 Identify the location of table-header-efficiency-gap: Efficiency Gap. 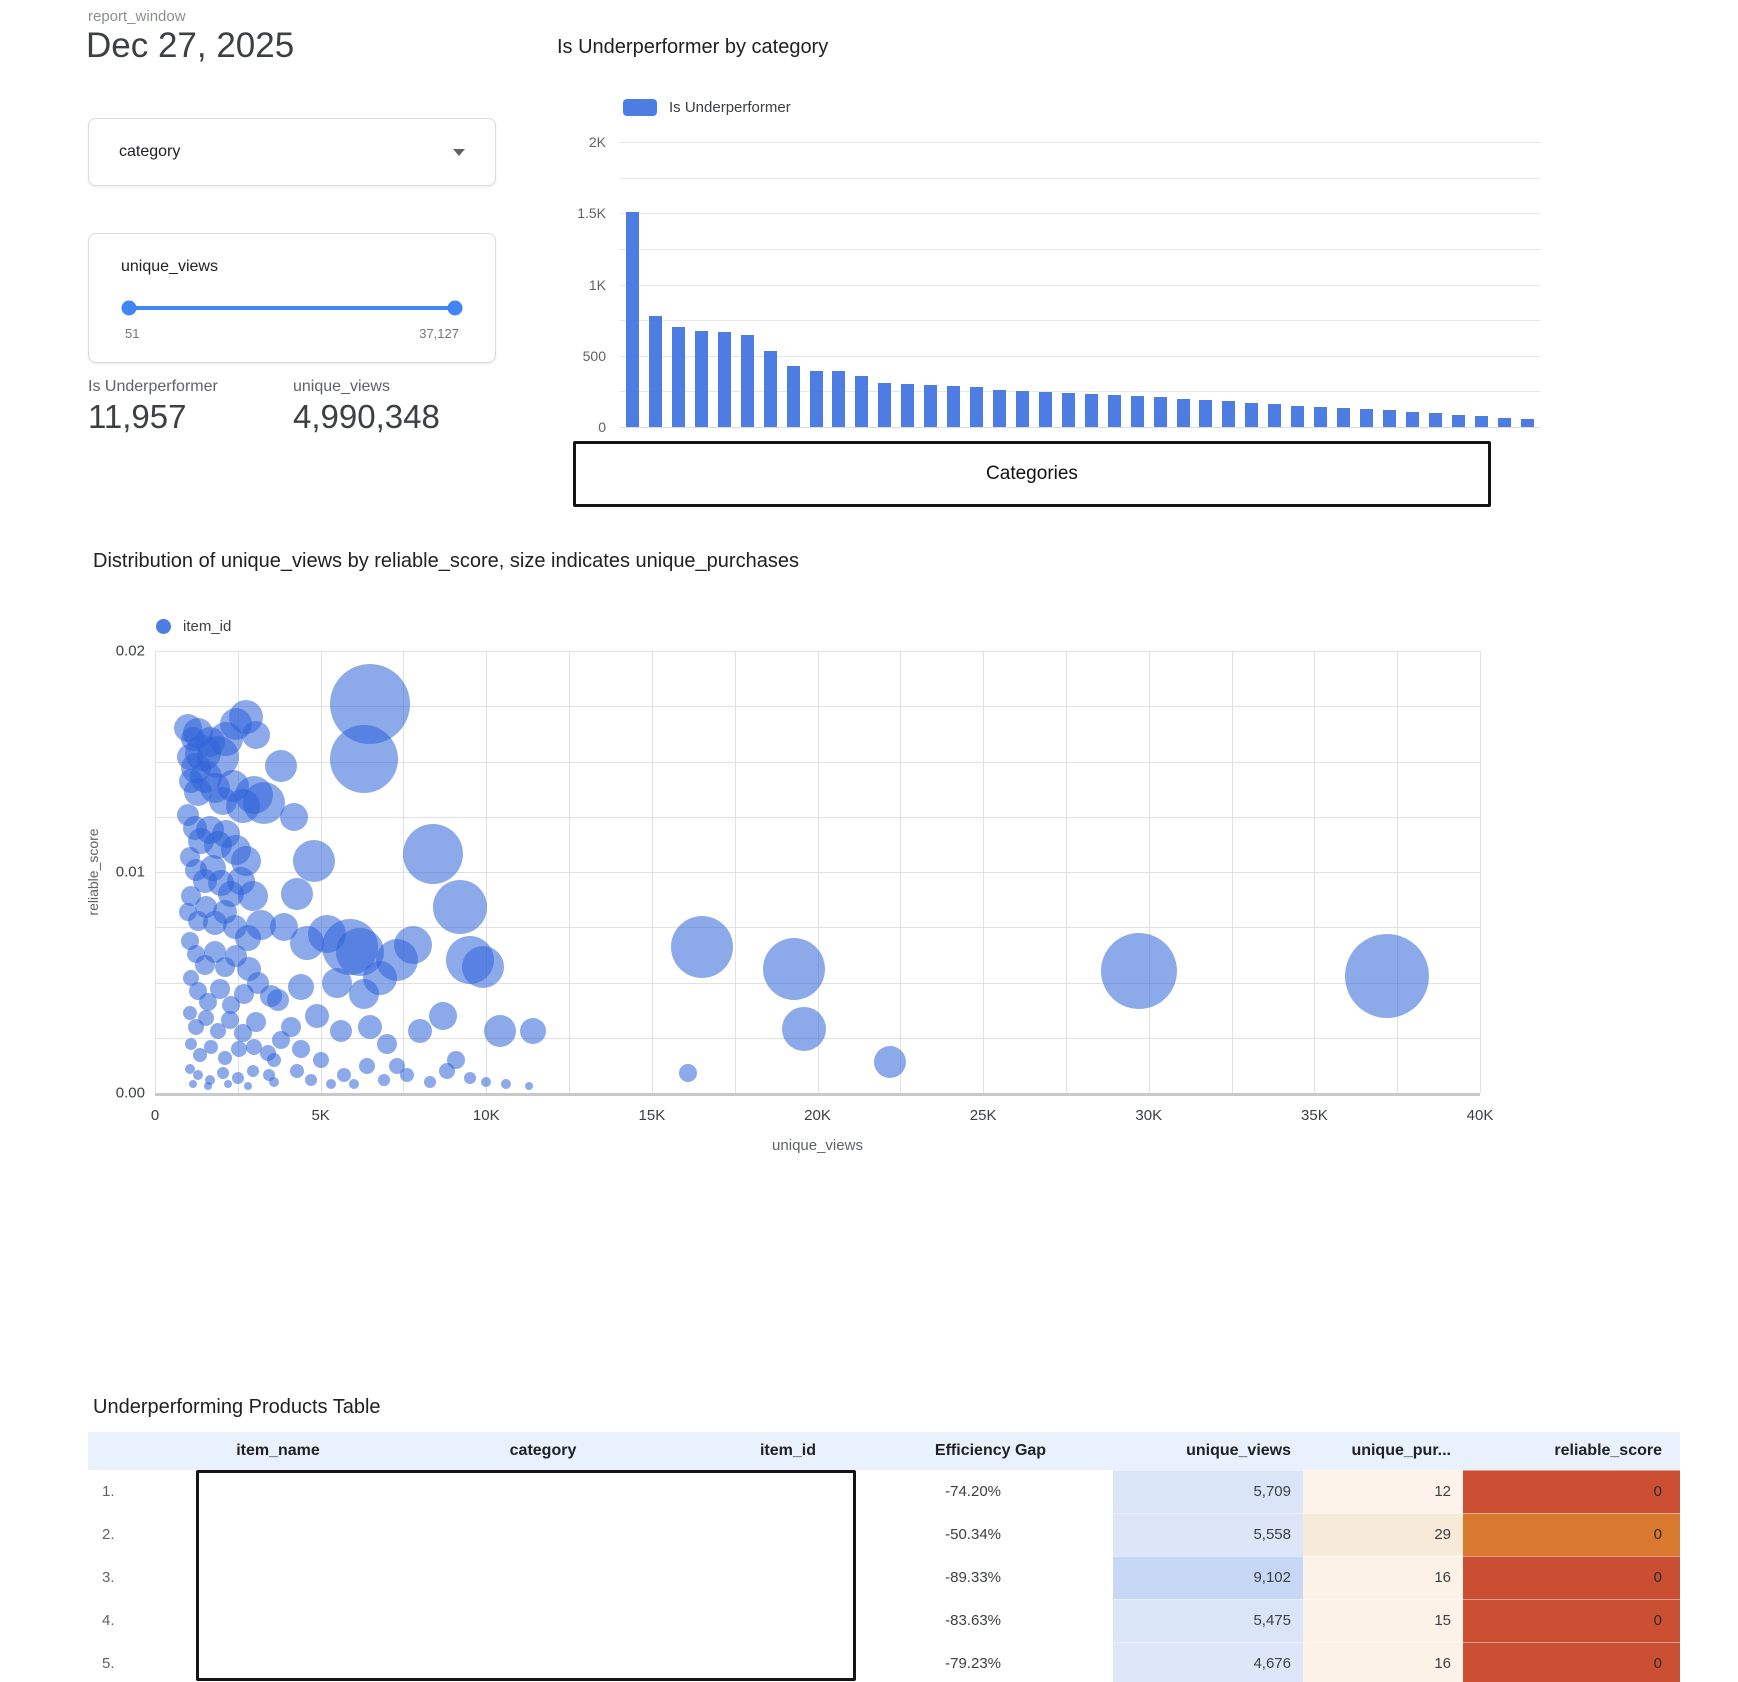
(990, 1451).